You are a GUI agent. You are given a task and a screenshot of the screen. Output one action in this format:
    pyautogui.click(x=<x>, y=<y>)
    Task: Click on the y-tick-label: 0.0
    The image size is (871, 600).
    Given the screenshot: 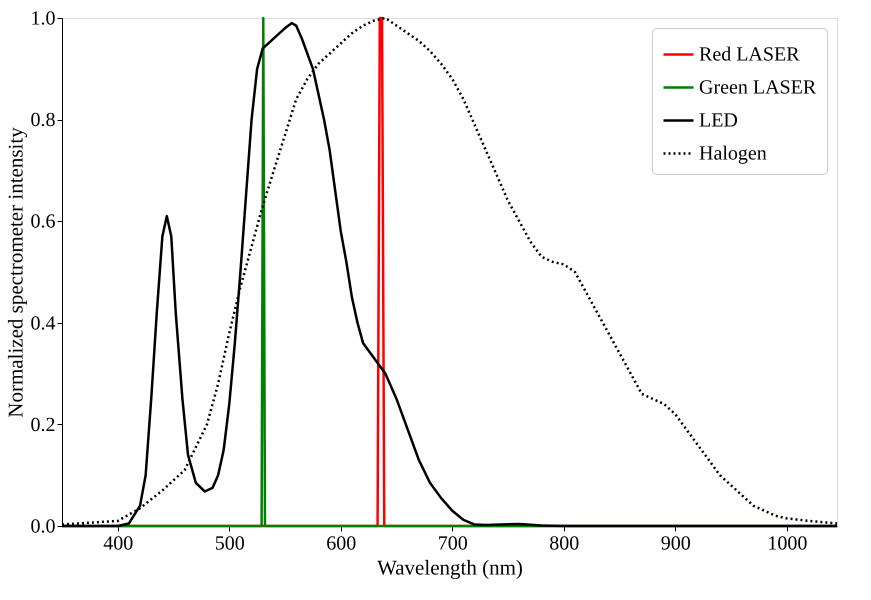 What is the action you would take?
    pyautogui.click(x=43, y=527)
    